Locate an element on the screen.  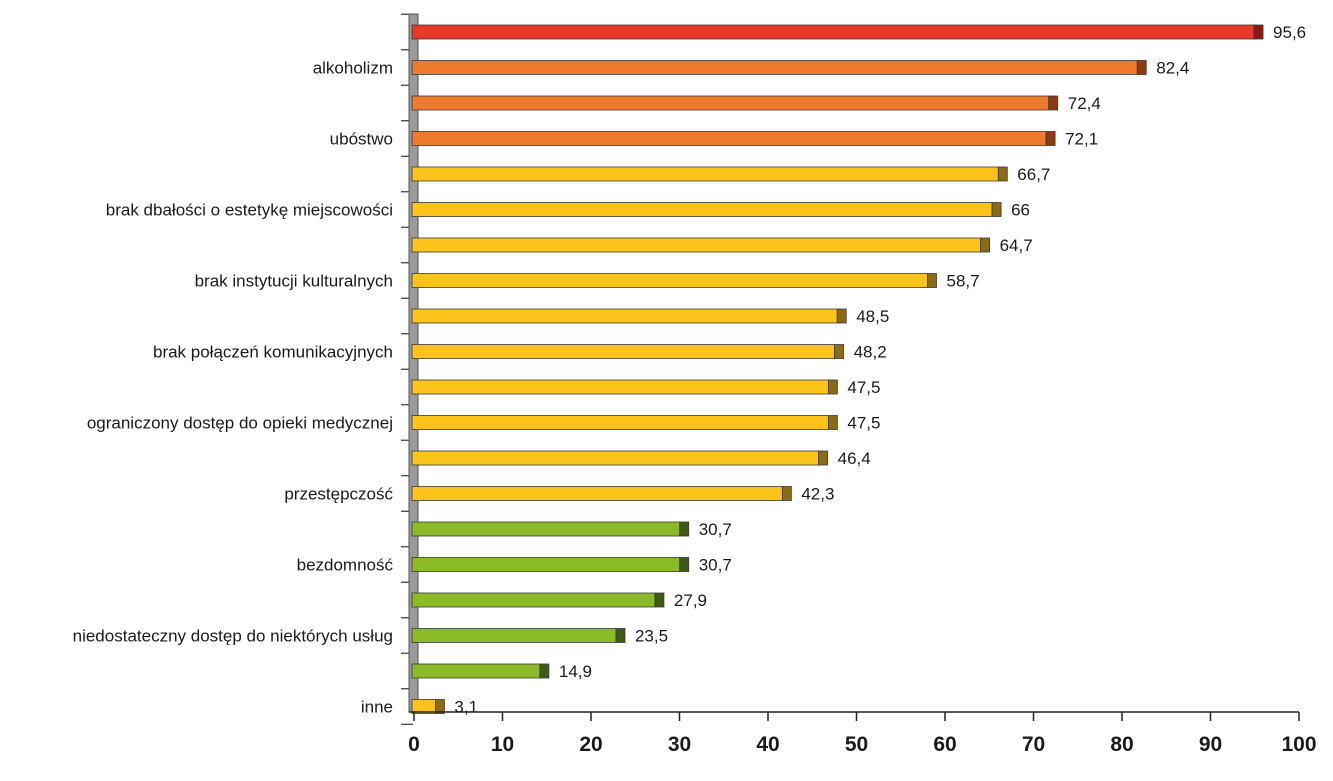
bar-row: 66,7 is located at coordinates (730, 174).